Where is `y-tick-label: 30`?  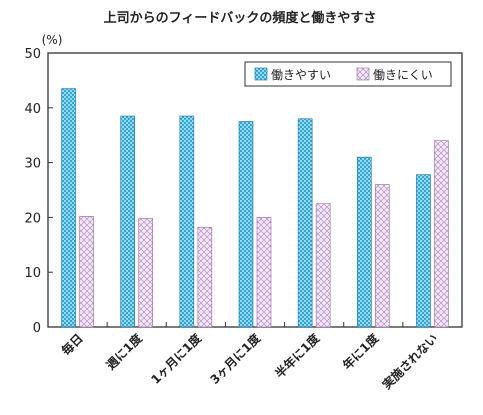
y-tick-label: 30 is located at coordinates (32, 164).